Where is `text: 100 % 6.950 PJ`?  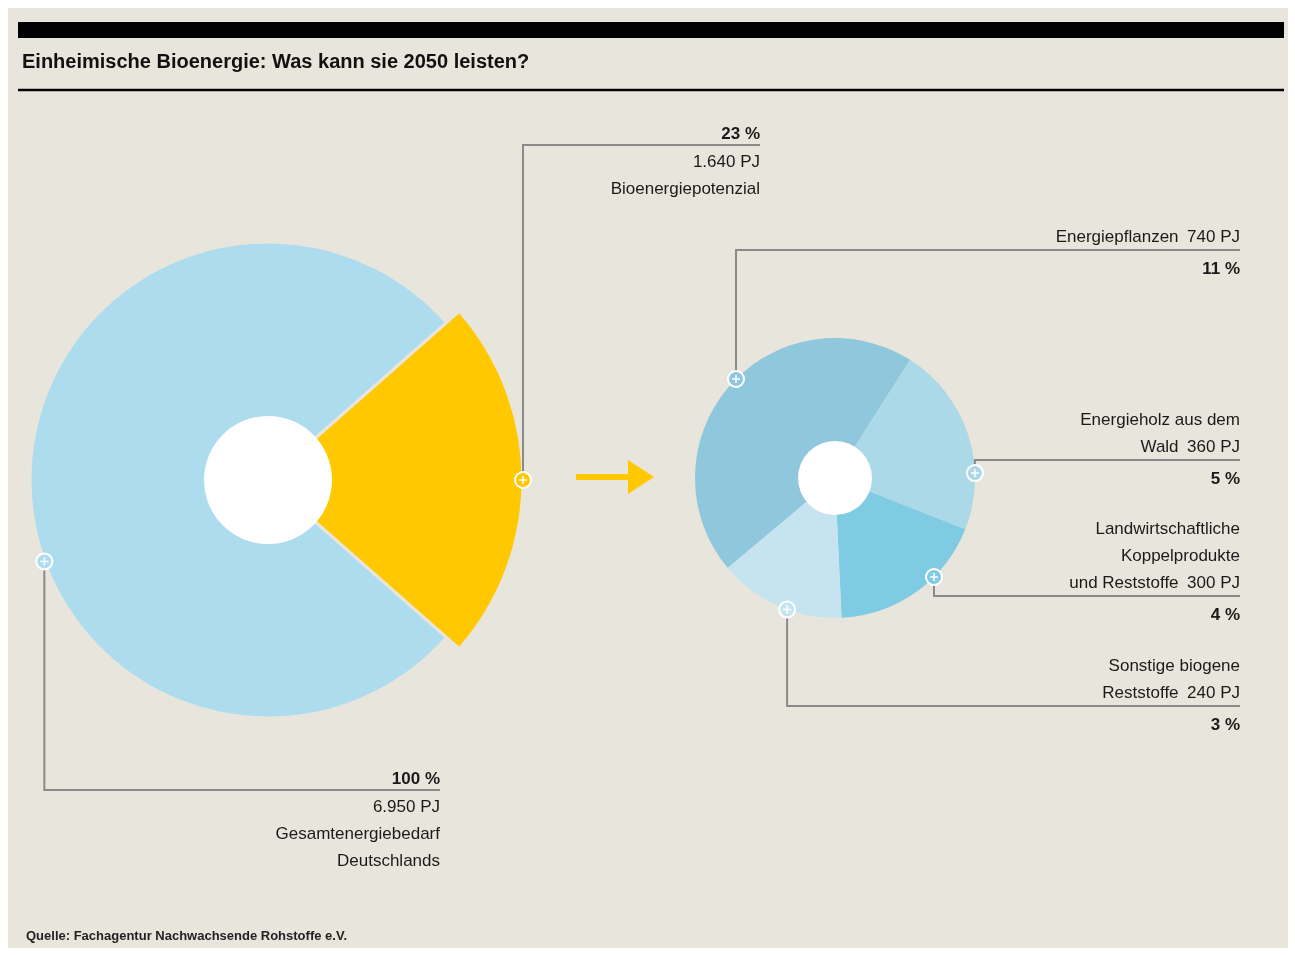
text: 100 % 6.950 PJ is located at coordinates (406, 792).